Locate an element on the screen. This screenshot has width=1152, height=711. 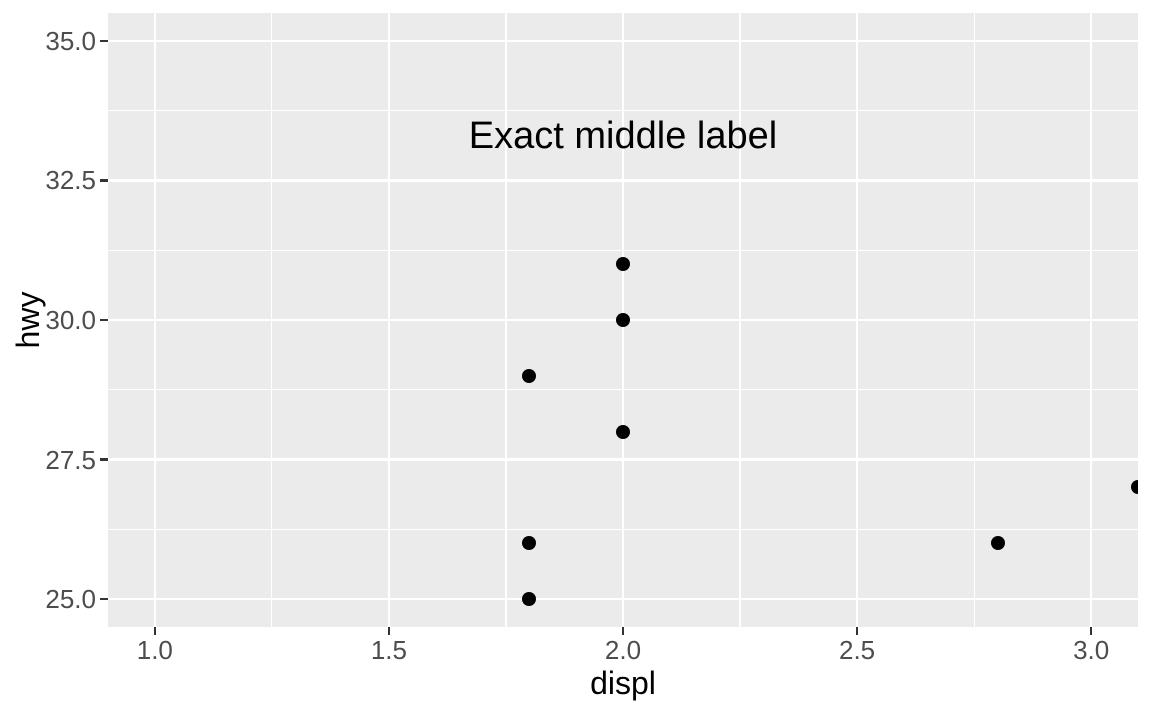
x-axis-tick-label: 1.0 is located at coordinates (154, 650).